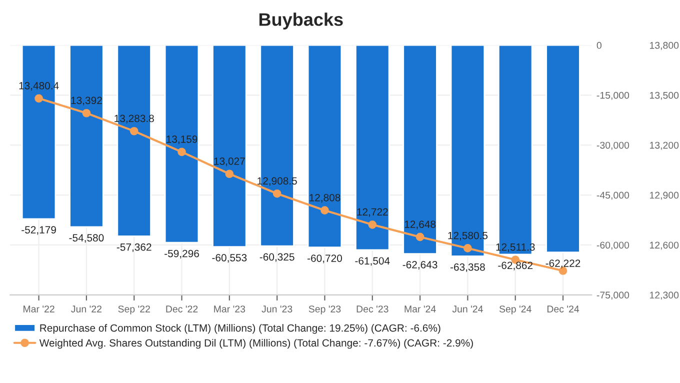  What do you see at coordinates (229, 258) in the screenshot?
I see `data-label: -60,553` at bounding box center [229, 258].